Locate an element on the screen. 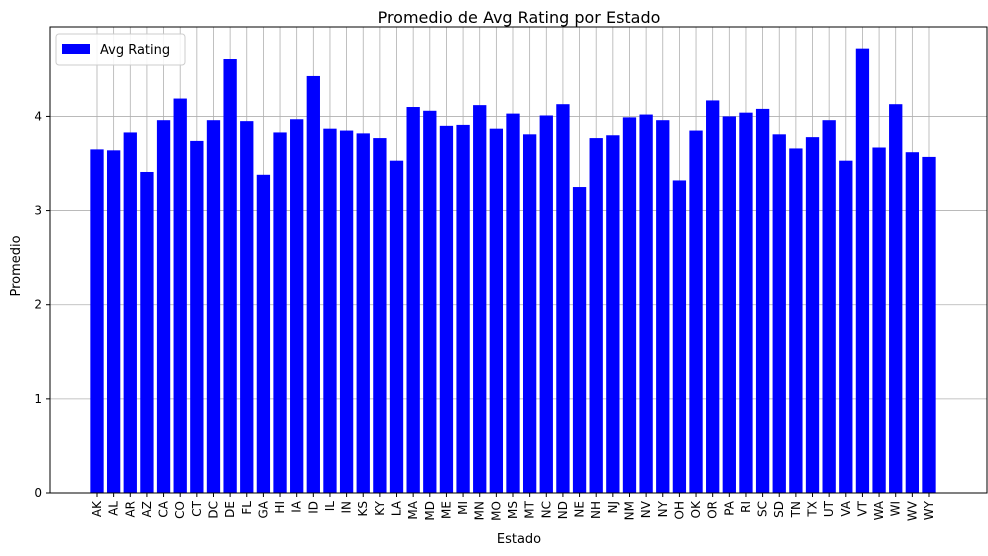  x-tick-label: KS is located at coordinates (363, 509).